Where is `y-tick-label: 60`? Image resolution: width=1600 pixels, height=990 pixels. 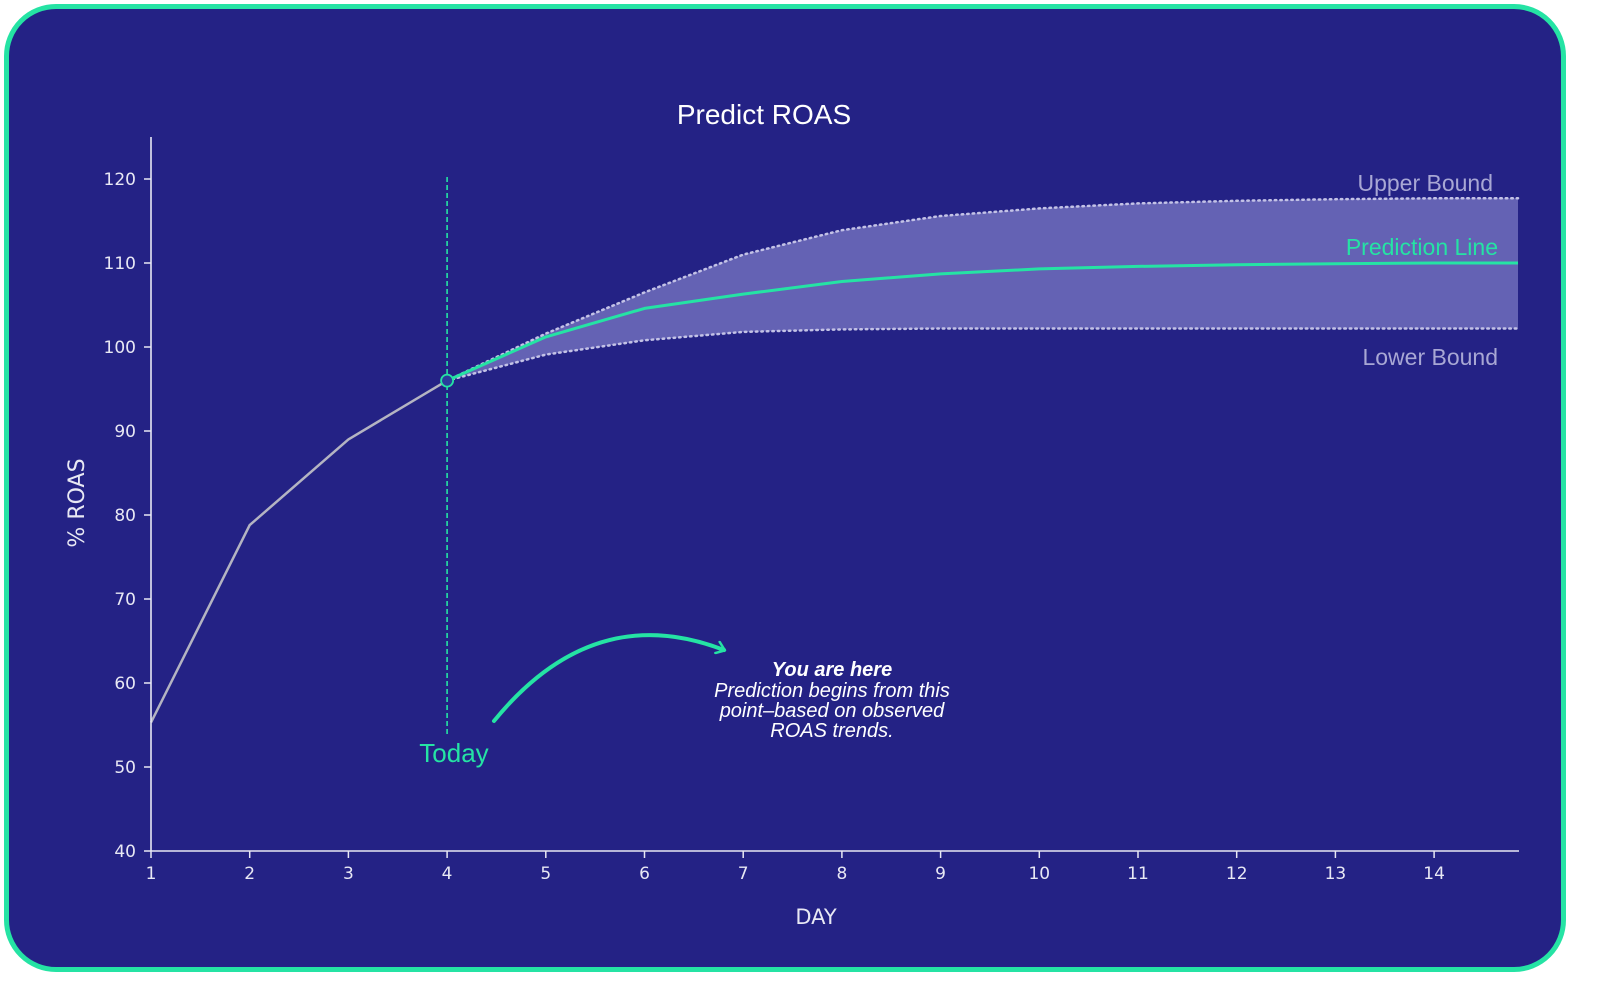 y-tick-label: 60 is located at coordinates (125, 684).